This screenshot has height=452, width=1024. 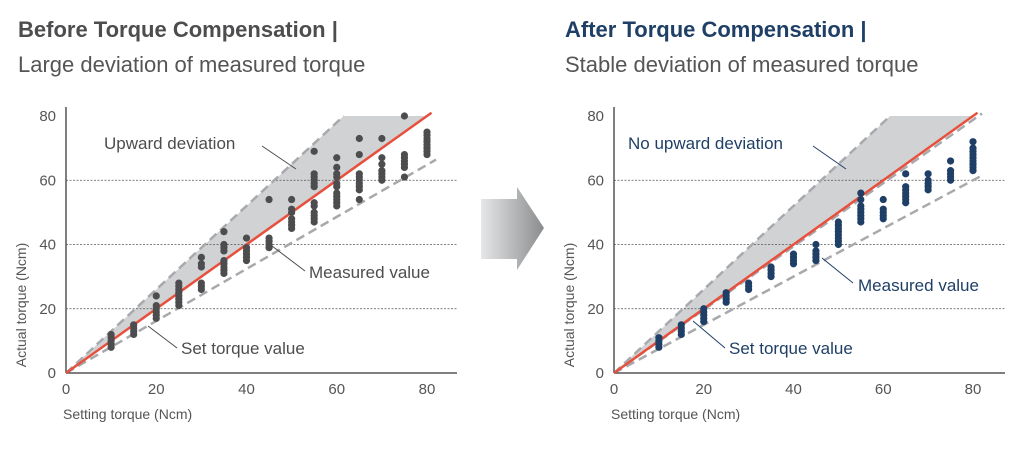 I want to click on after-title: After Torque Compensation |, so click(x=716, y=29).